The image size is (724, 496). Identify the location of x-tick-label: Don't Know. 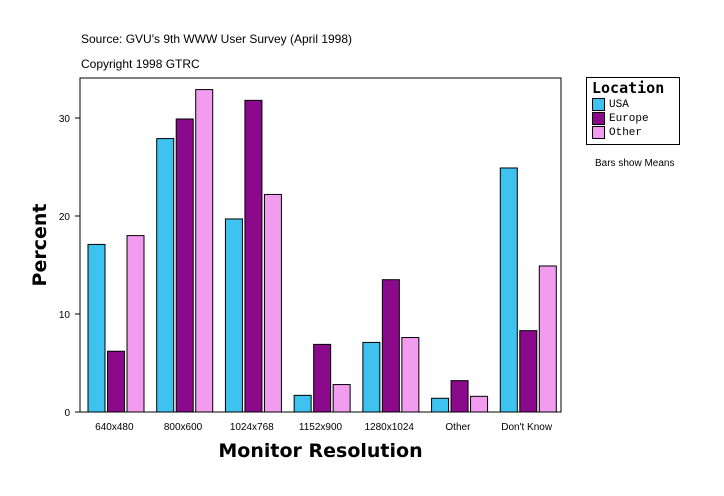
(527, 427).